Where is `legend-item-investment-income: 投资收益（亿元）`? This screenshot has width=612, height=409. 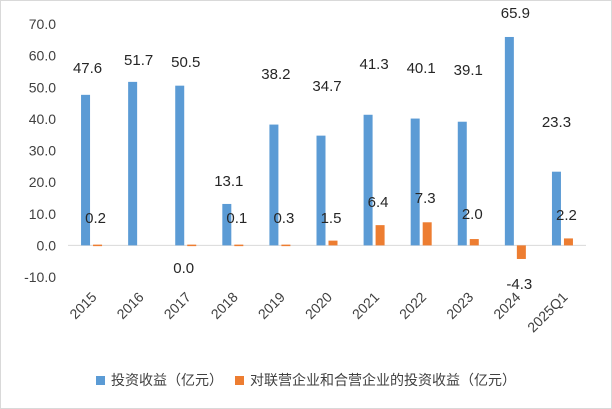
legend-item-investment-income: 投资收益（亿元） is located at coordinates (159, 380).